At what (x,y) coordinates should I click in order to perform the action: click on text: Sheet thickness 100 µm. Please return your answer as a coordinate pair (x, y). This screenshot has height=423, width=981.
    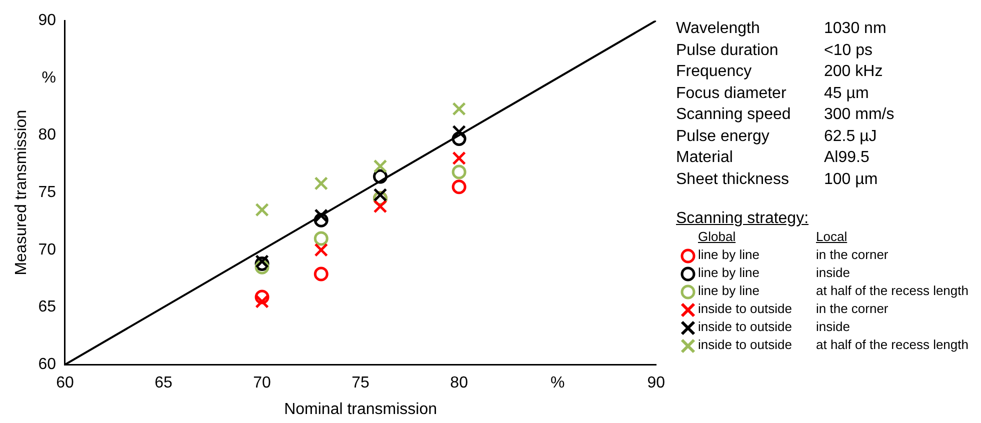
    Looking at the image, I should click on (777, 179).